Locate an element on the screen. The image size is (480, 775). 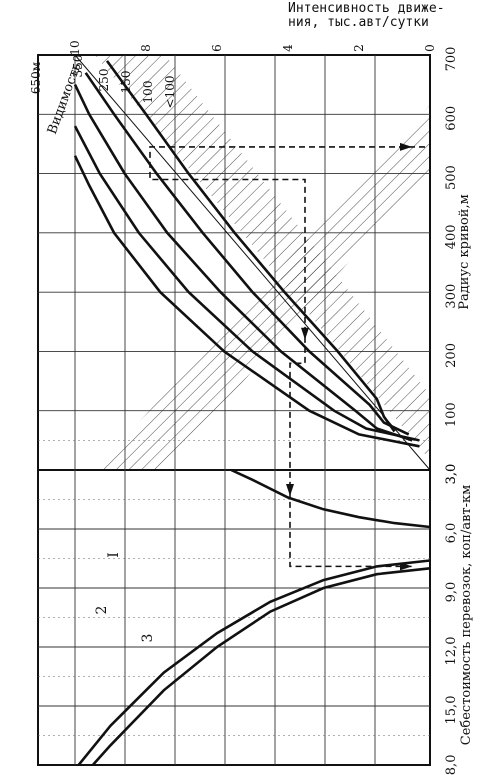
radius-tick-label: 3,0 is located at coordinates (451, 474).